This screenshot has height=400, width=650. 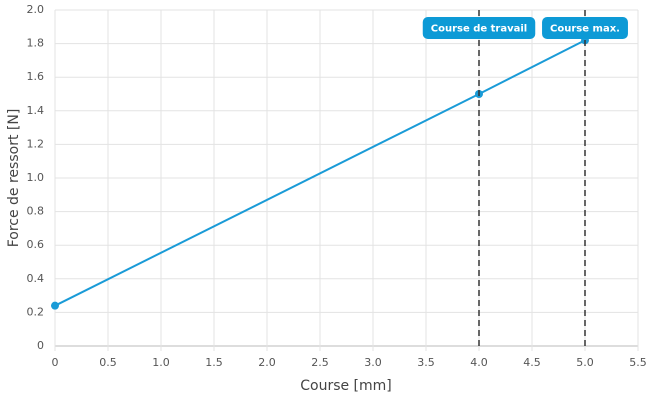 I want to click on annotation-text: Course max., so click(x=585, y=29).